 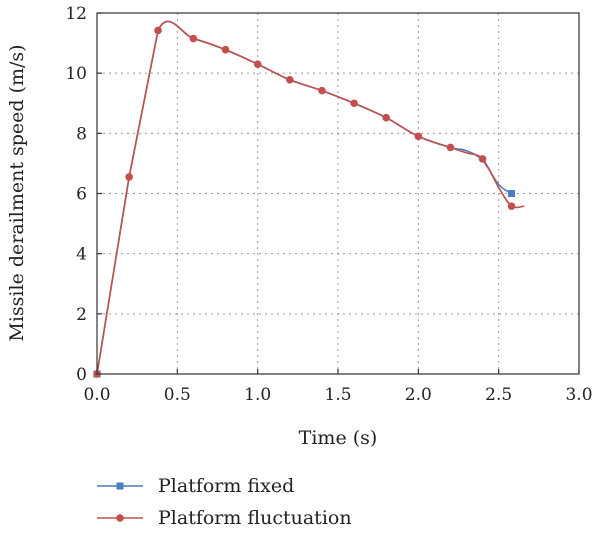 What do you see at coordinates (257, 395) in the screenshot?
I see `x-tick-label: 1.0` at bounding box center [257, 395].